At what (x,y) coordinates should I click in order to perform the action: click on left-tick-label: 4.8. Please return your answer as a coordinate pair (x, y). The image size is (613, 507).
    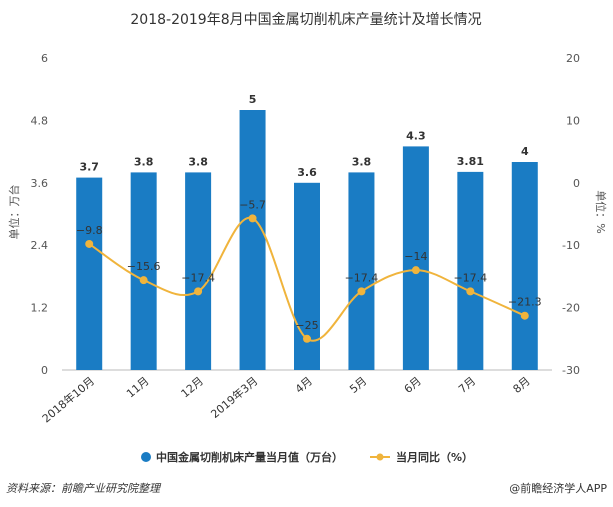
    Looking at the image, I should click on (40, 120).